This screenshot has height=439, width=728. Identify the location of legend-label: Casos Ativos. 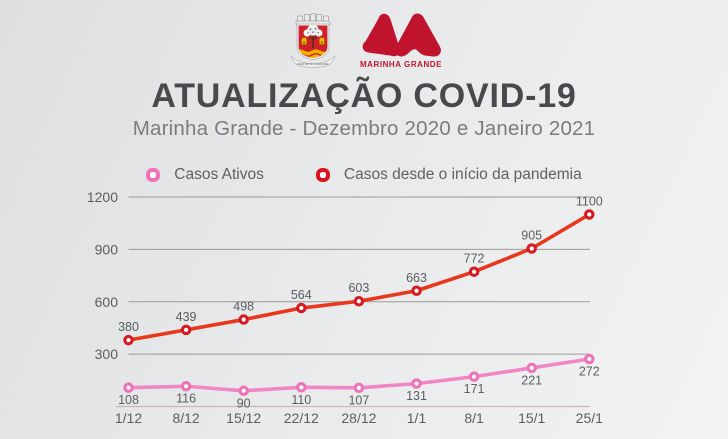
(219, 174).